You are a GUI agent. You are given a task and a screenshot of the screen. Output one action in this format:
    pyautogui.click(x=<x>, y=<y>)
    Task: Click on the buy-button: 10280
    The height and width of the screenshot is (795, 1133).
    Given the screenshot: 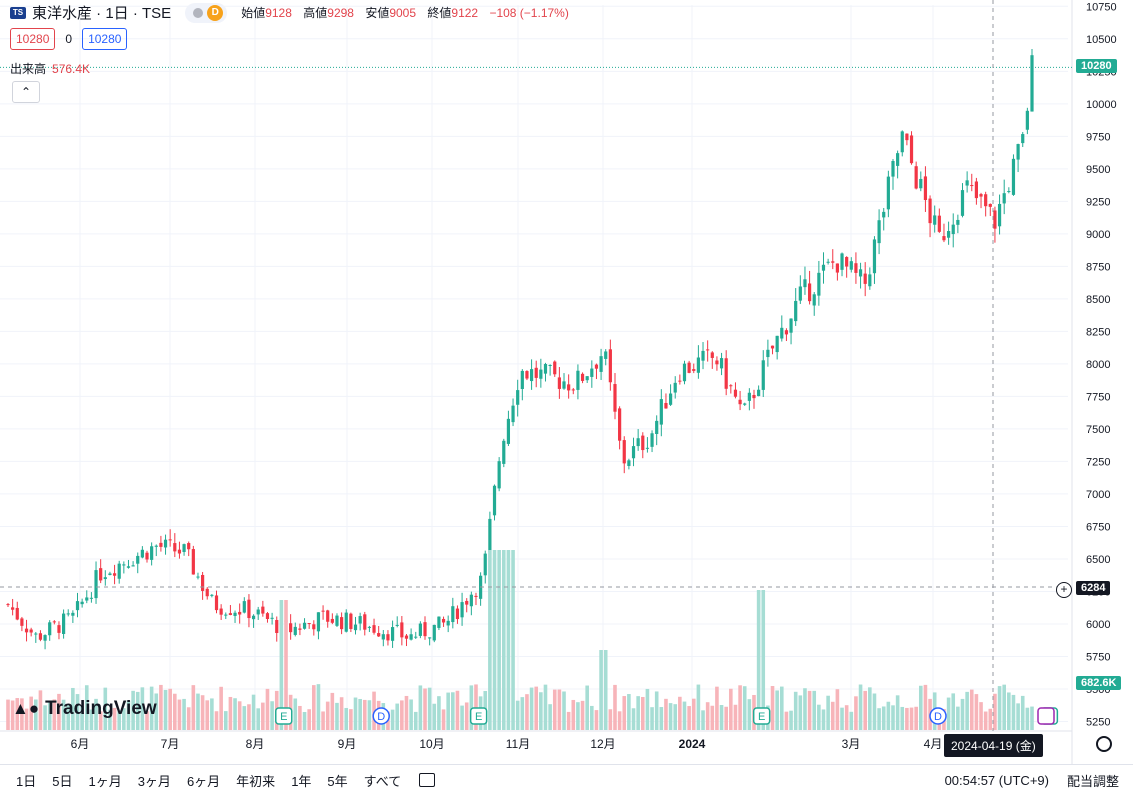 What is the action you would take?
    pyautogui.click(x=105, y=39)
    